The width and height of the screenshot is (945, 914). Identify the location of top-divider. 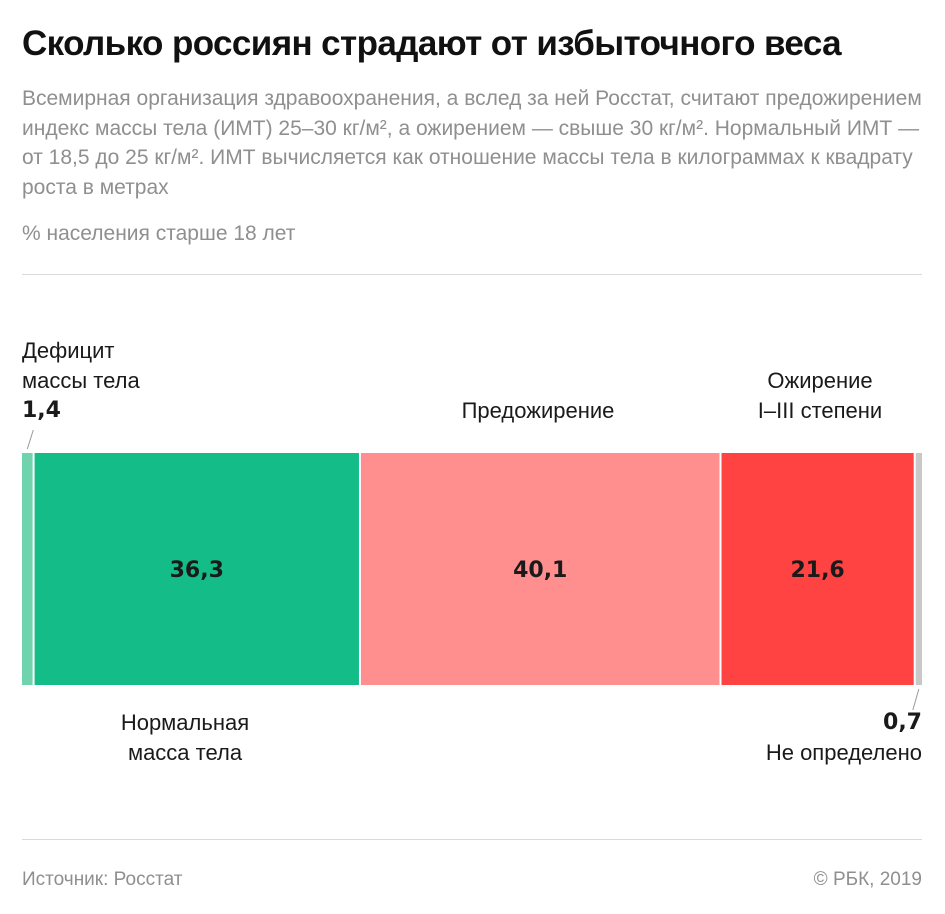
(472, 274).